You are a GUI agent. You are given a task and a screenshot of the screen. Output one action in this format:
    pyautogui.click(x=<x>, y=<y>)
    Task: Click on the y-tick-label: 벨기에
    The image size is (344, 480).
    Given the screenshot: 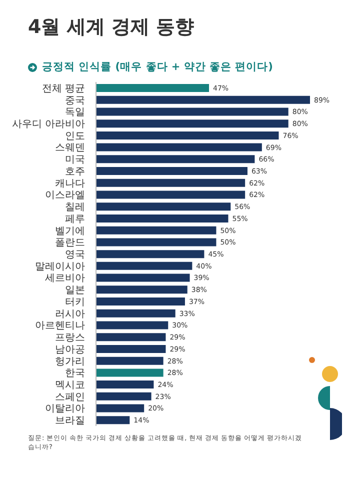 What is the action you would take?
    pyautogui.click(x=70, y=231)
    